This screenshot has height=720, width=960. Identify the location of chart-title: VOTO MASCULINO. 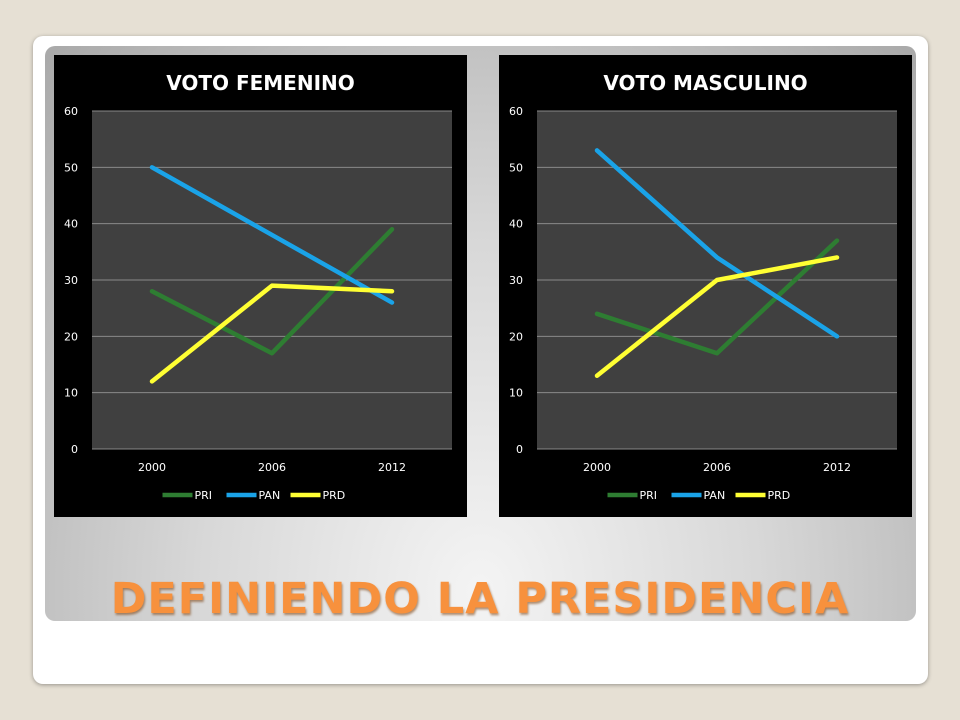
(705, 83).